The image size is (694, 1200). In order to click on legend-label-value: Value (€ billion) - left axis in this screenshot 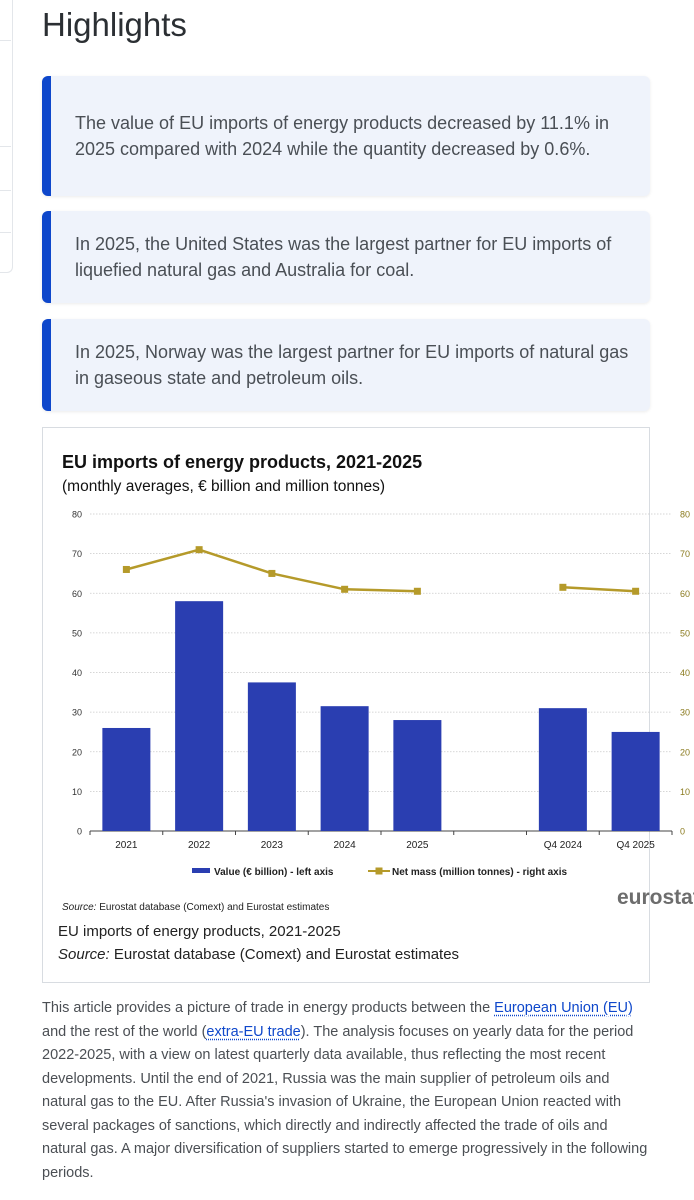, I will do `click(274, 872)`.